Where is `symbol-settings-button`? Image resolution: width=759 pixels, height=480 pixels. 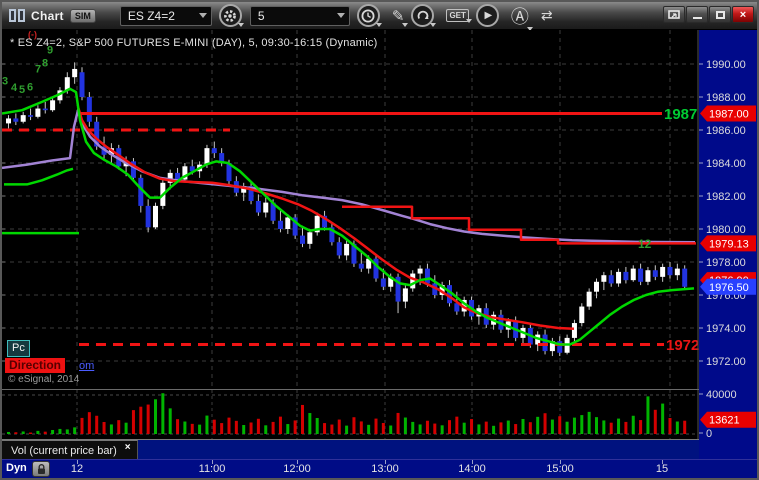 symbol-settings-button is located at coordinates (231, 15).